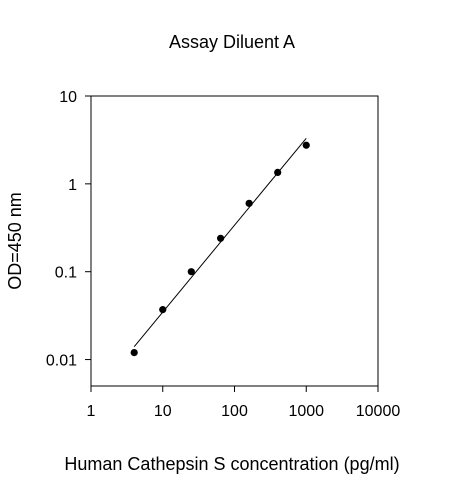  Describe the element at coordinates (68, 97) in the screenshot. I see `y-tick-label: 10` at that location.